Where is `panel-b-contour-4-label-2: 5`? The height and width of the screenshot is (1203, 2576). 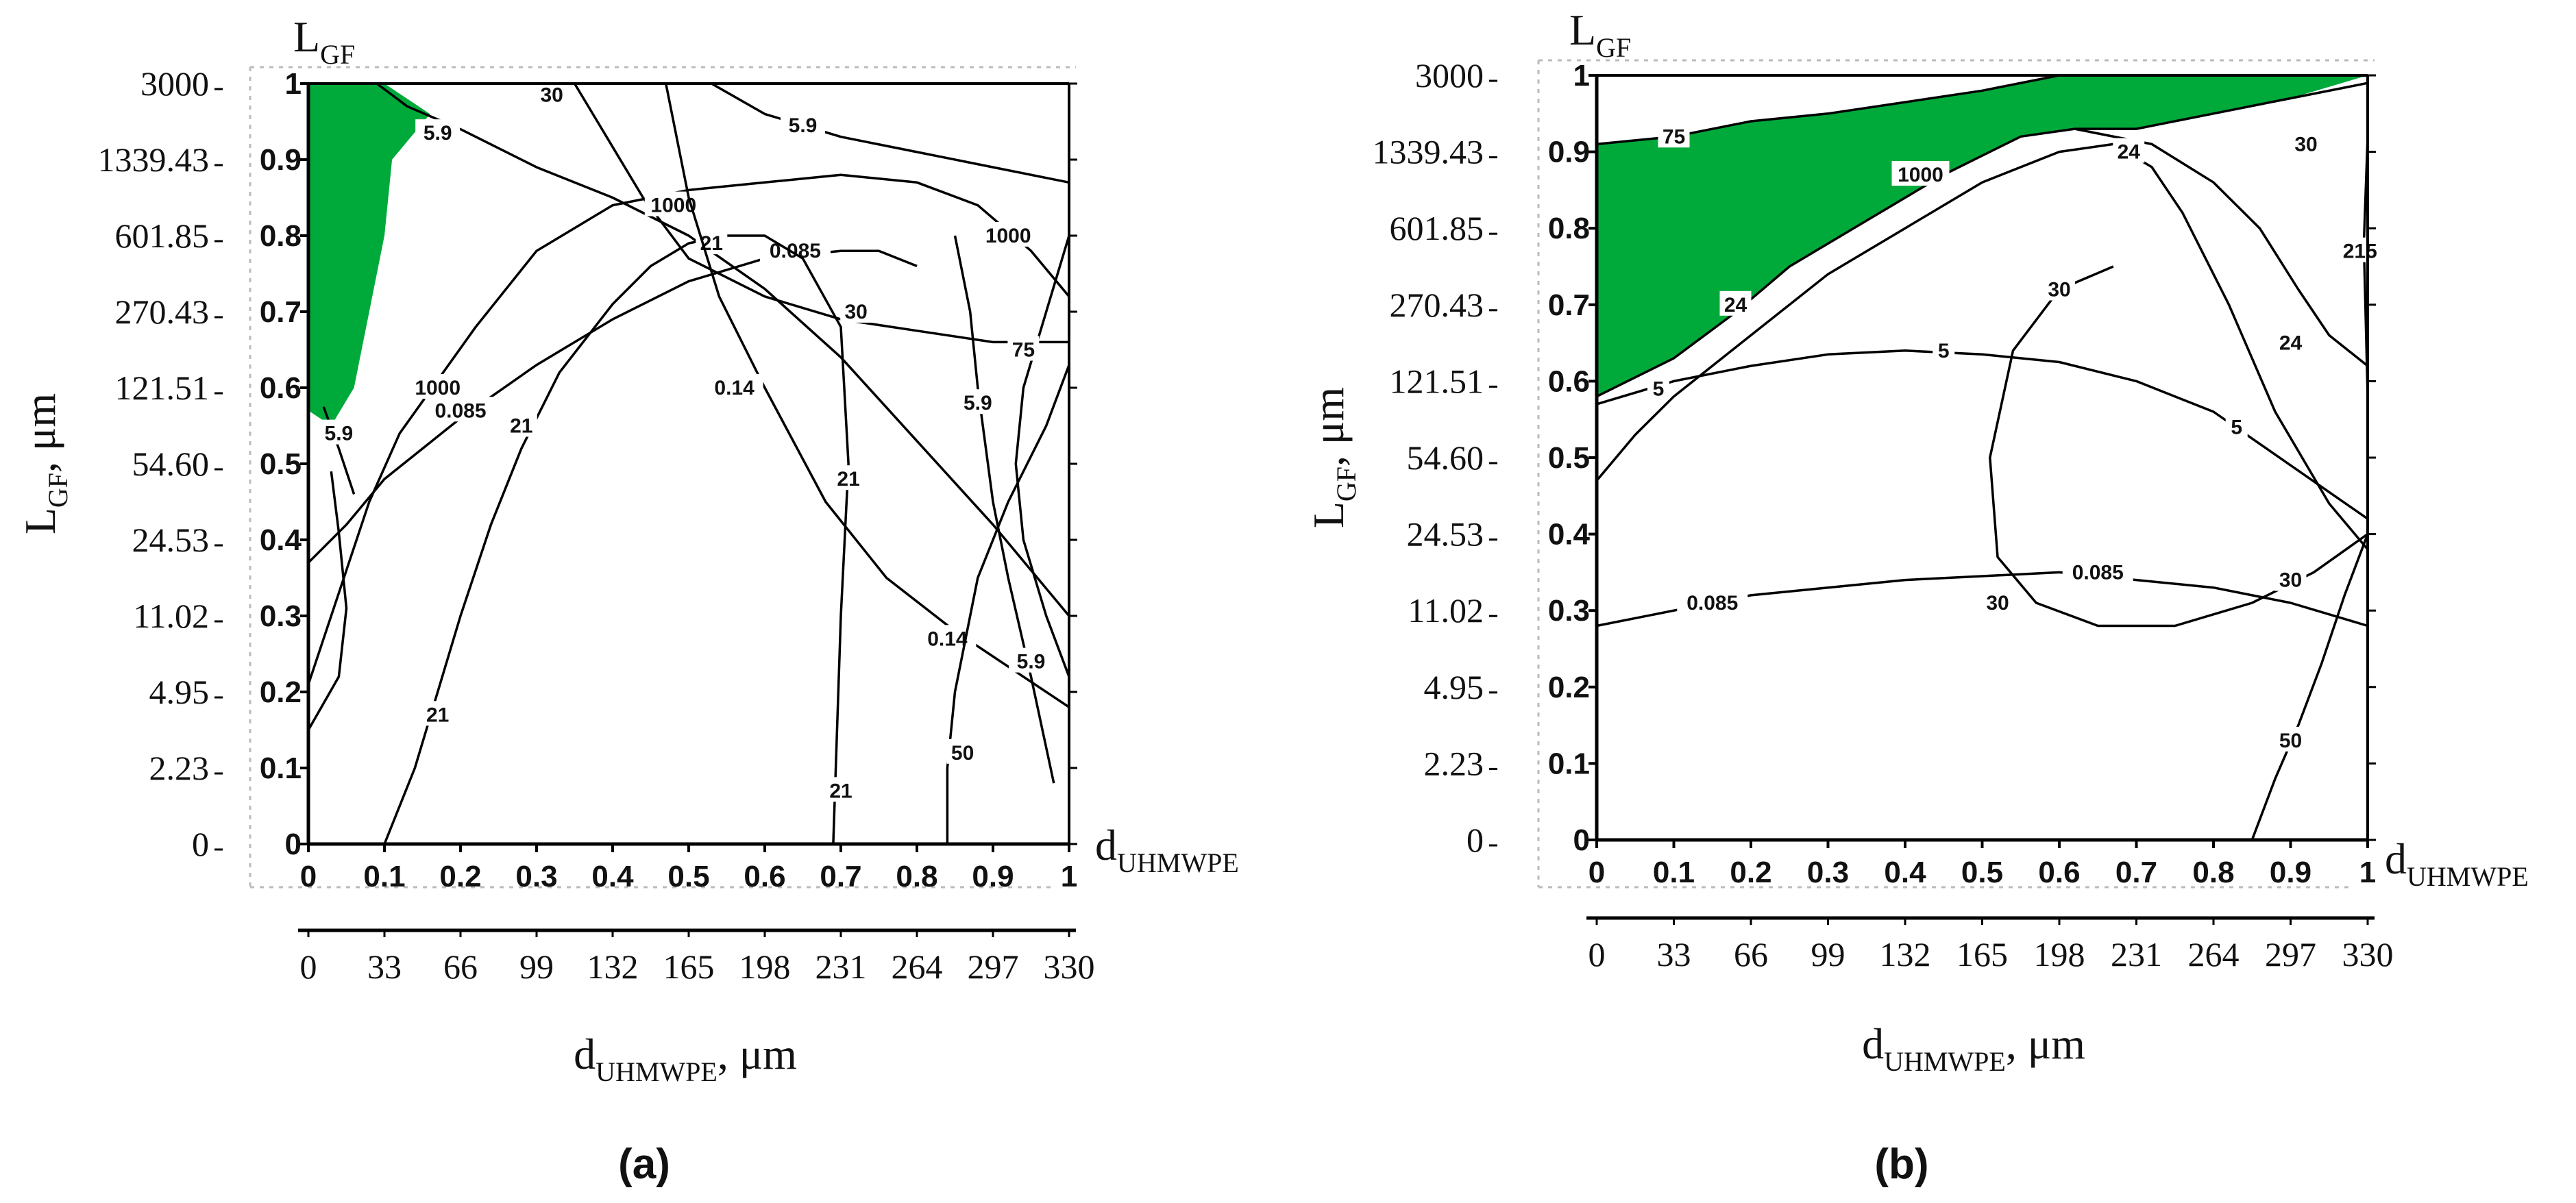 panel-b-contour-4-label-2: 5 is located at coordinates (2237, 427).